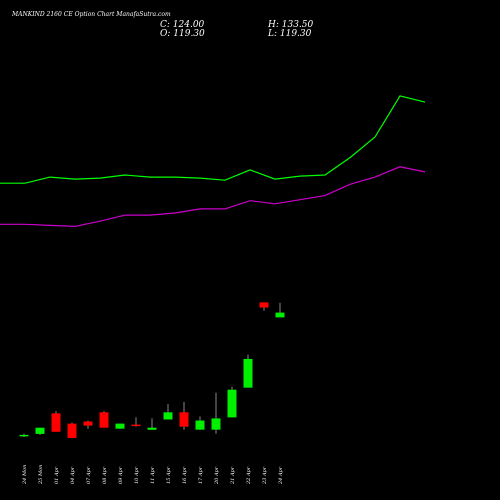 The width and height of the screenshot is (500, 500). I want to click on candles-layer, so click(152, 370).